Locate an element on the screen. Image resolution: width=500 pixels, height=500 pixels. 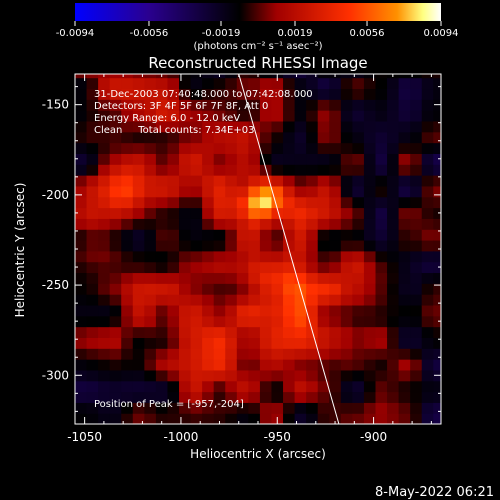
colorbar-tick-label: -0.0094 is located at coordinates (75, 33).